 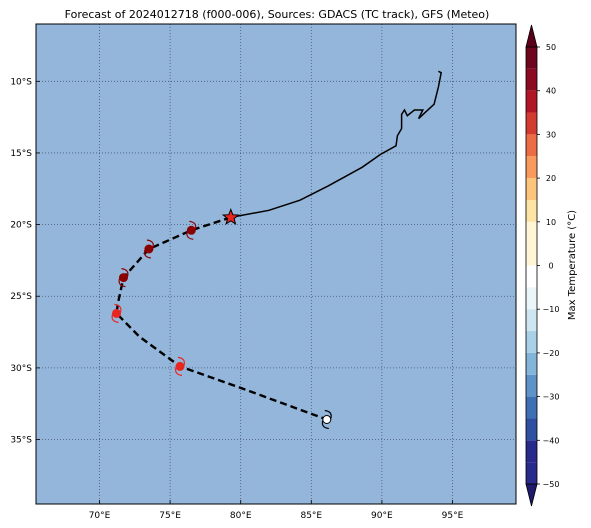 I want to click on forecast-track-line, so click(x=221, y=318).